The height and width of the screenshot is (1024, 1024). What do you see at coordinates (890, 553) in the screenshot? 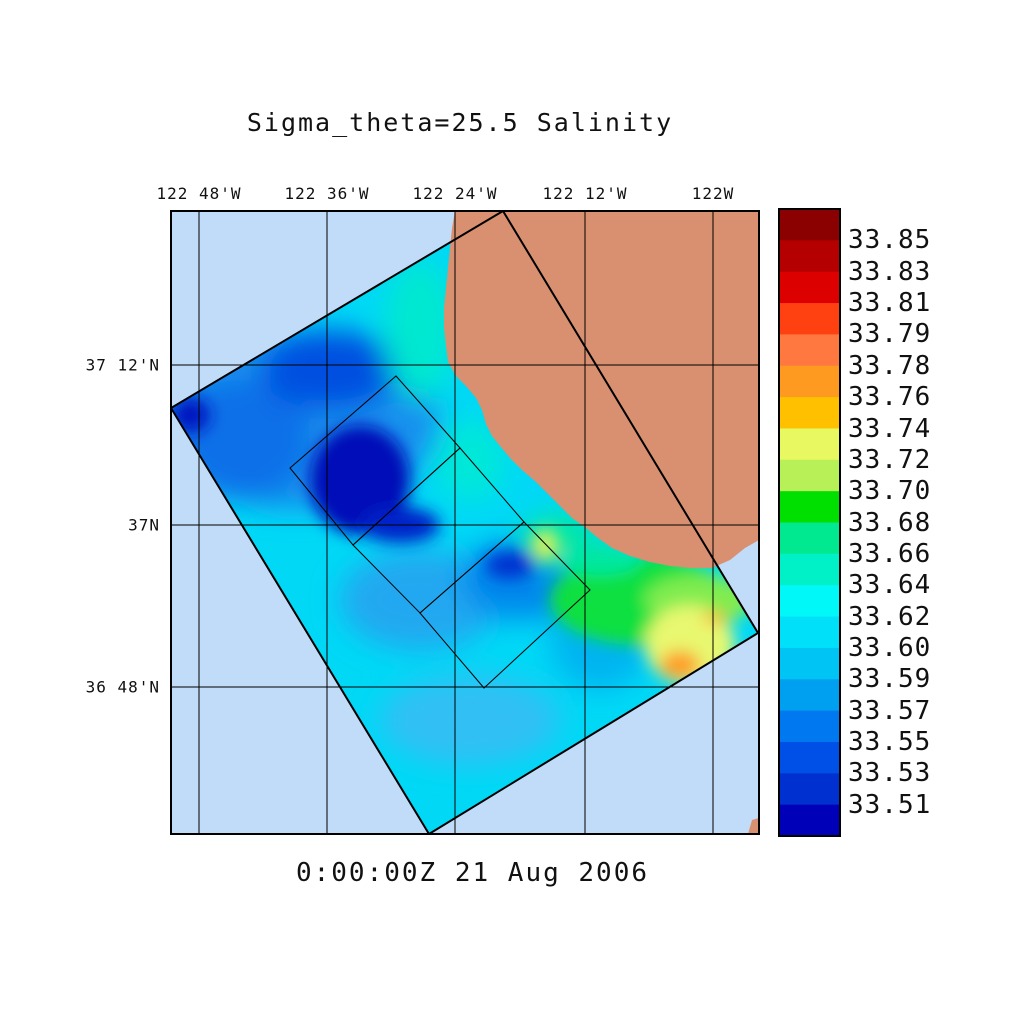
I see `colorbar-tick-label: 33.66` at bounding box center [890, 553].